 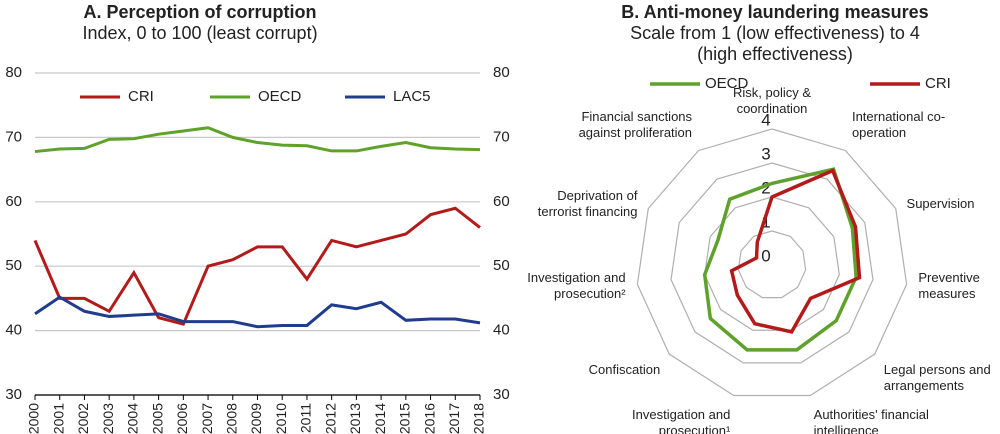 I want to click on x-tick-label: 2011, so click(x=306, y=418).